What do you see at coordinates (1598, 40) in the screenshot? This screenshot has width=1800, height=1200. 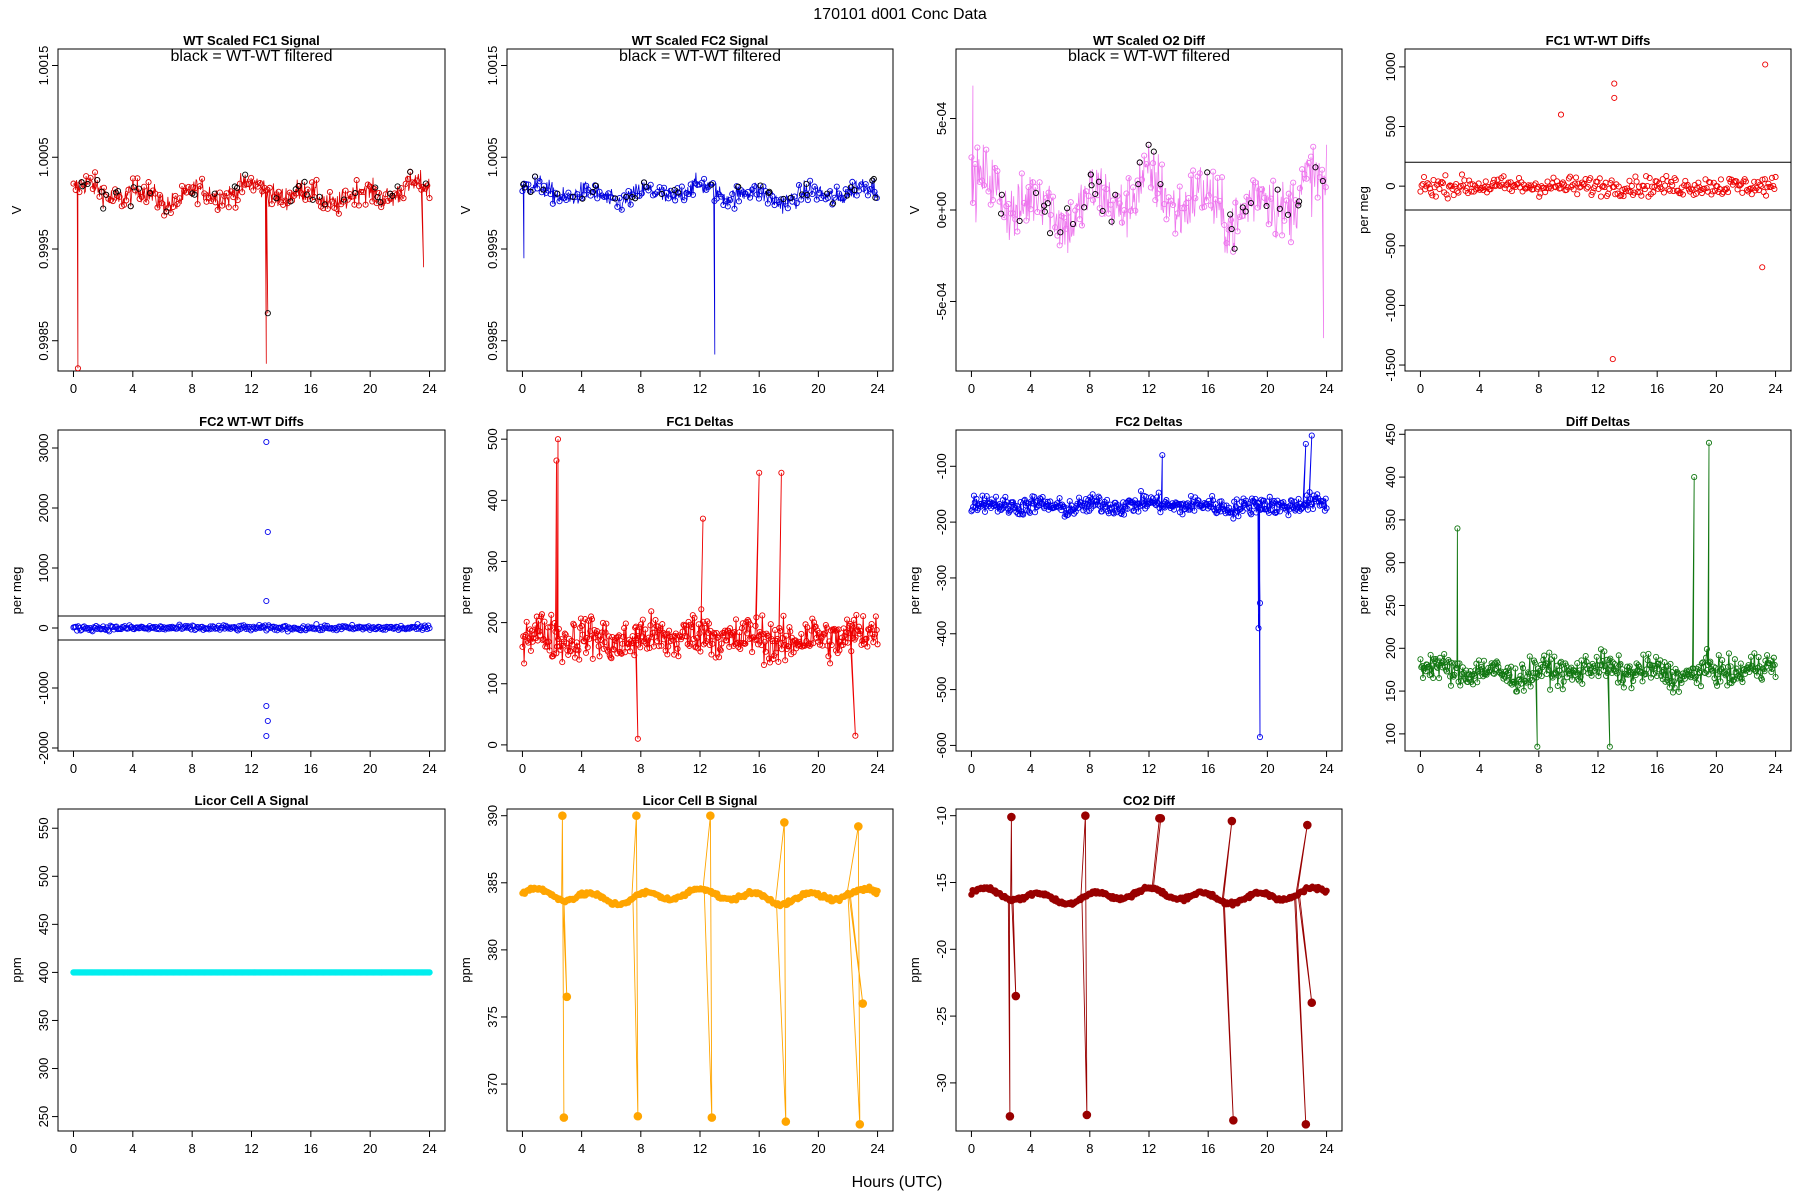 I see `panel-title: FC1 WT-WT Diffs` at bounding box center [1598, 40].